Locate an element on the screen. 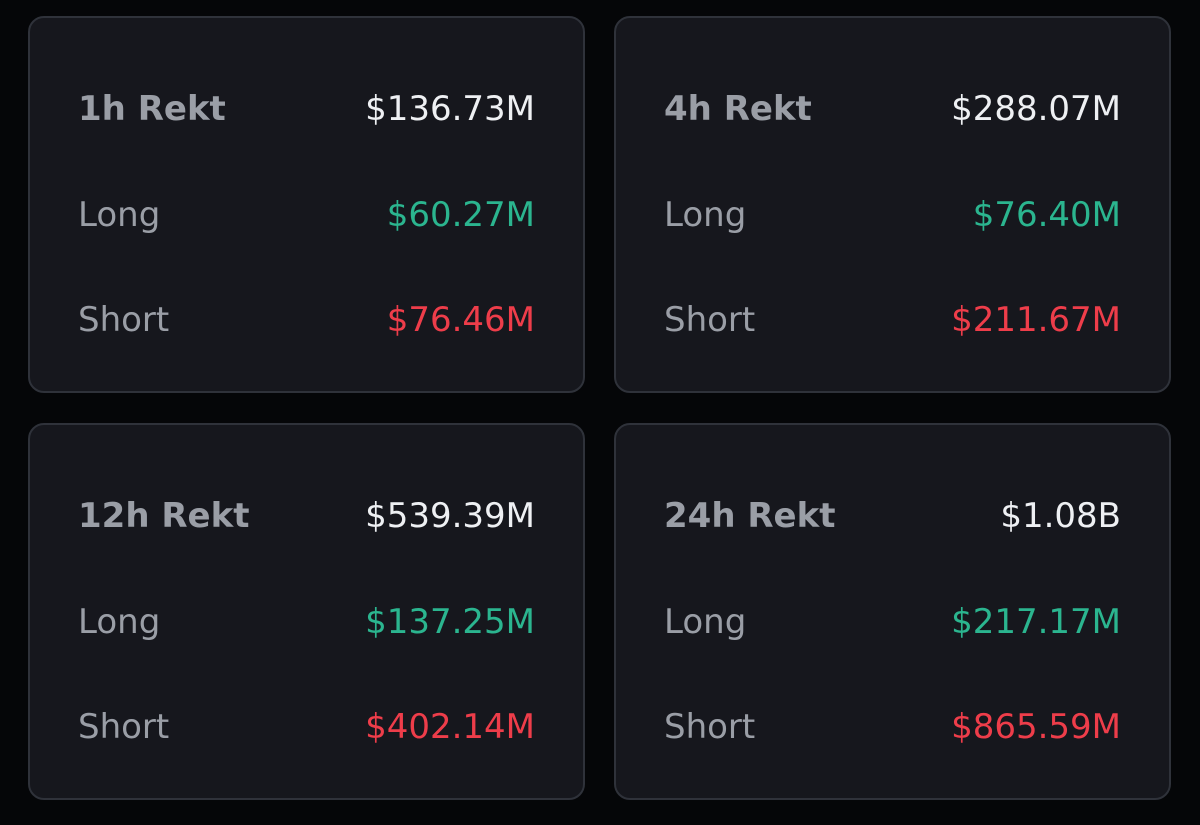  card-title: 24h Rekt is located at coordinates (750, 516).